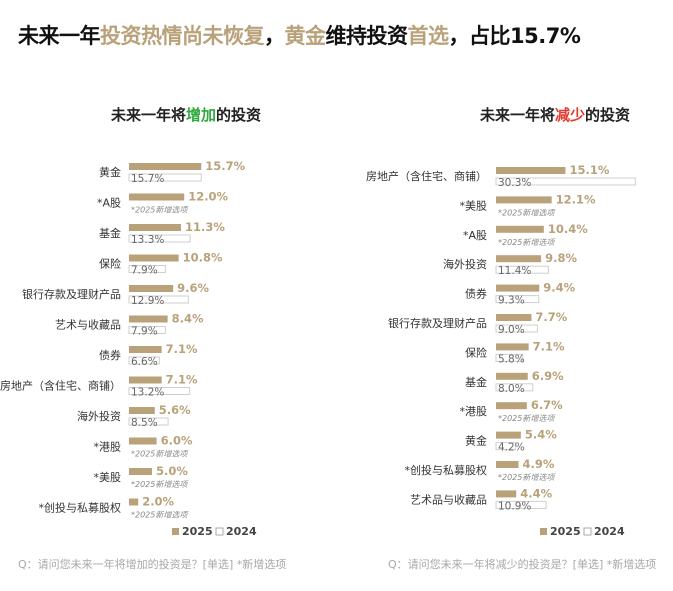 The height and width of the screenshot is (591, 673). What do you see at coordinates (175, 531) in the screenshot?
I see `left-legend-swatch-2025` at bounding box center [175, 531].